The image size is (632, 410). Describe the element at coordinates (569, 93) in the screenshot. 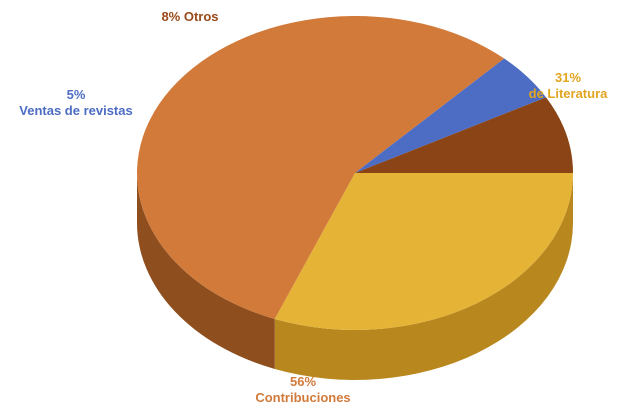

I see `literatura-name-label: de Literatura` at that location.